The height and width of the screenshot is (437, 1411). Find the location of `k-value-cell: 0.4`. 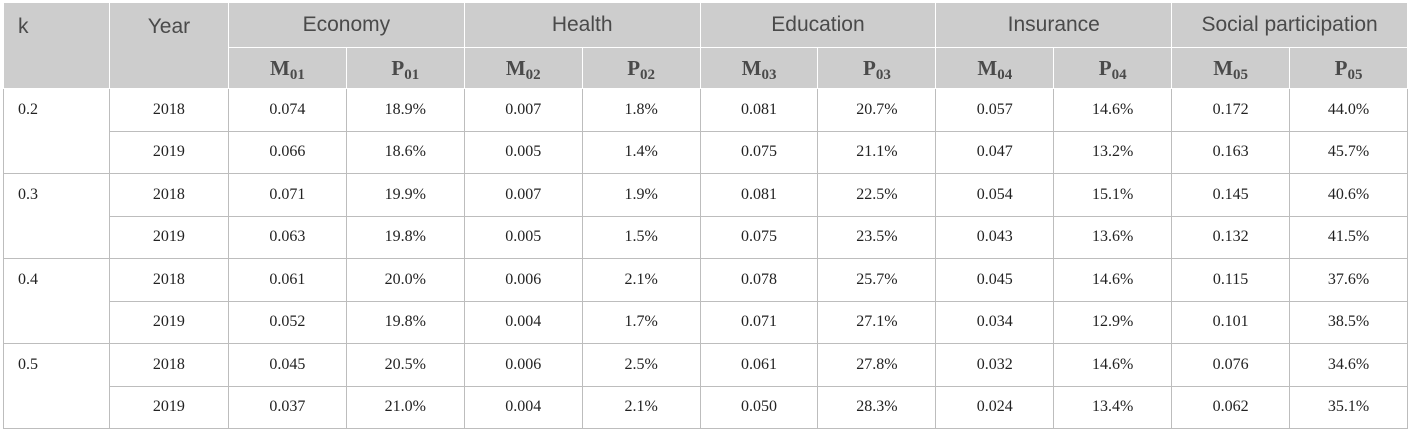

k-value-cell: 0.4 is located at coordinates (56, 301).